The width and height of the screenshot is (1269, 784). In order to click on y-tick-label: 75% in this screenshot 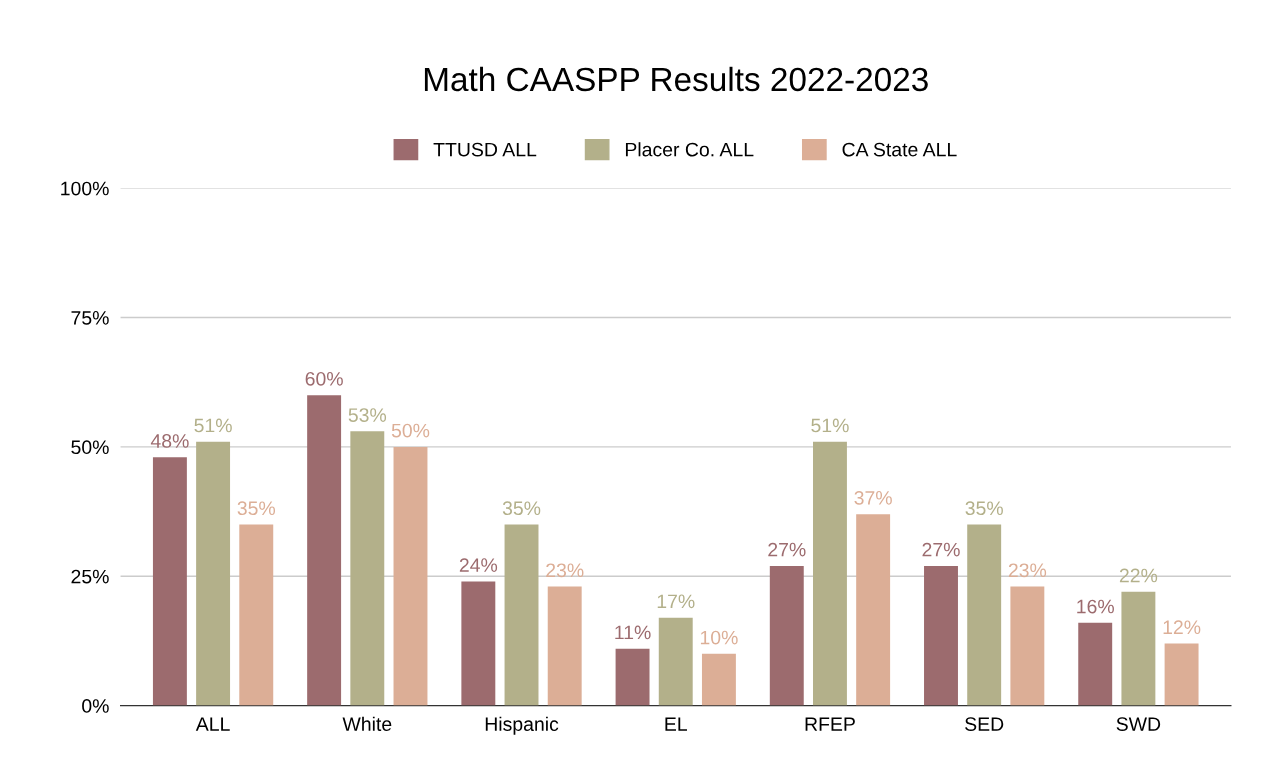, I will do `click(90, 318)`.